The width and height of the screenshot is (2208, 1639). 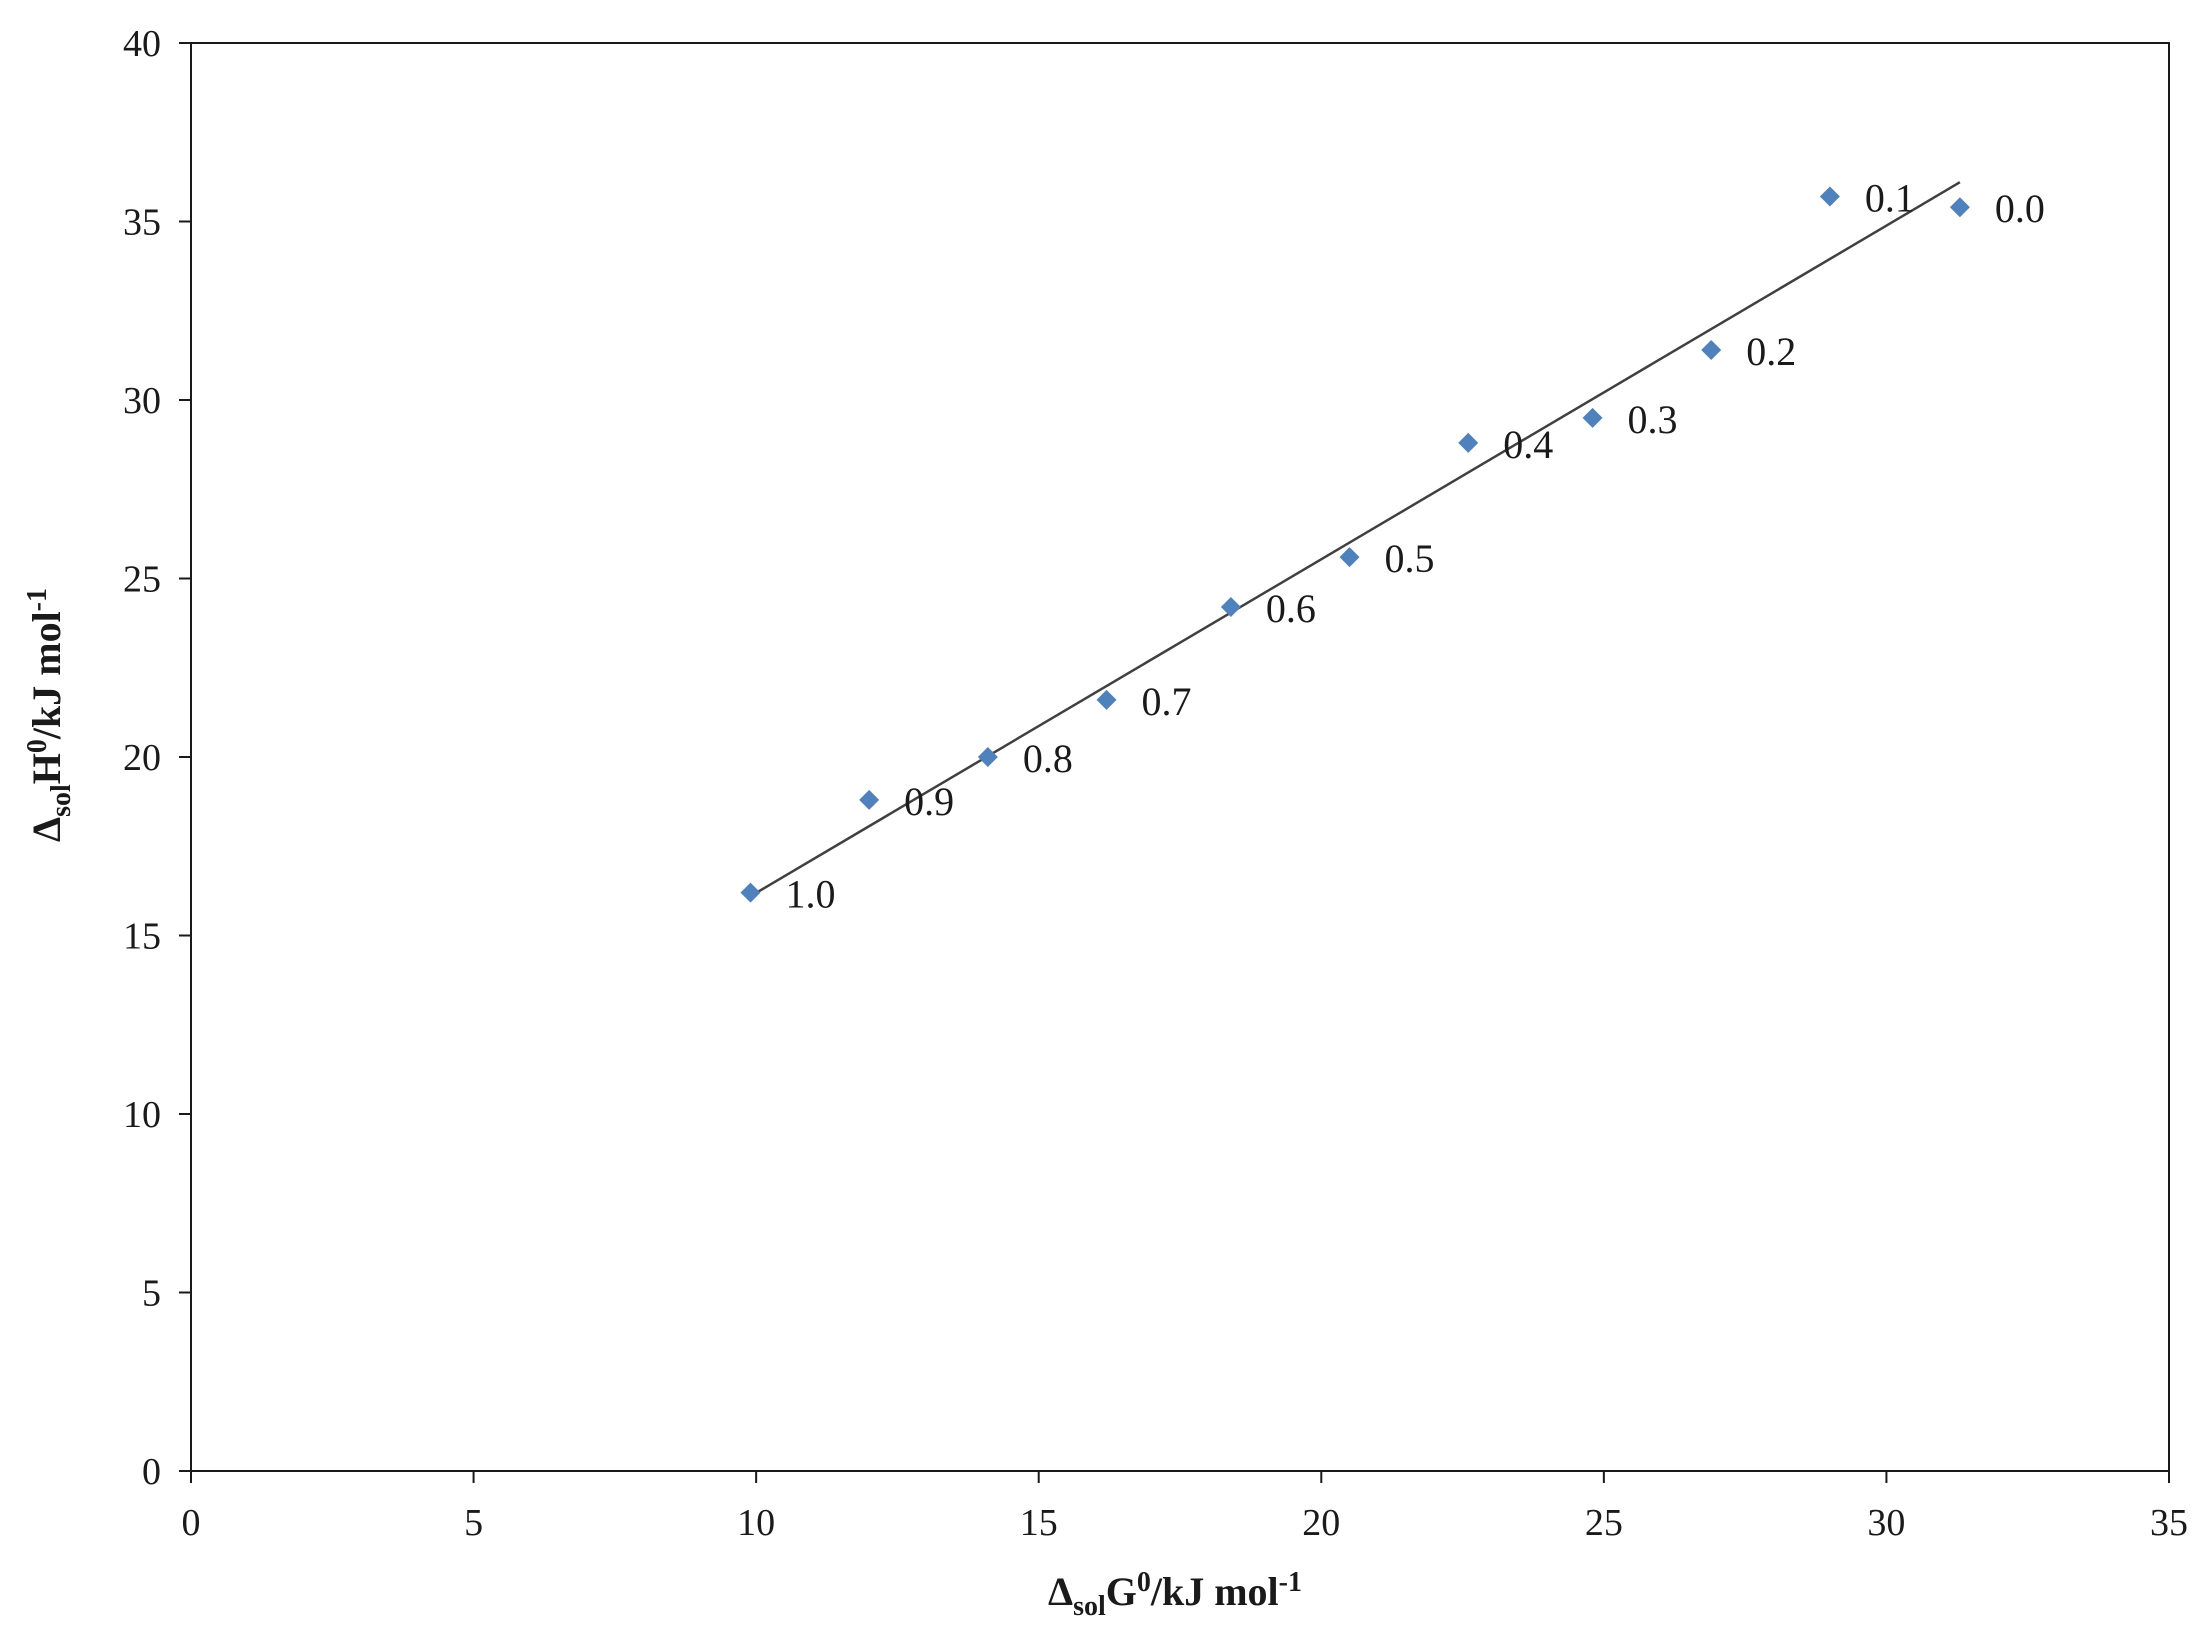 I want to click on y-tick-label: 40, so click(x=142, y=44).